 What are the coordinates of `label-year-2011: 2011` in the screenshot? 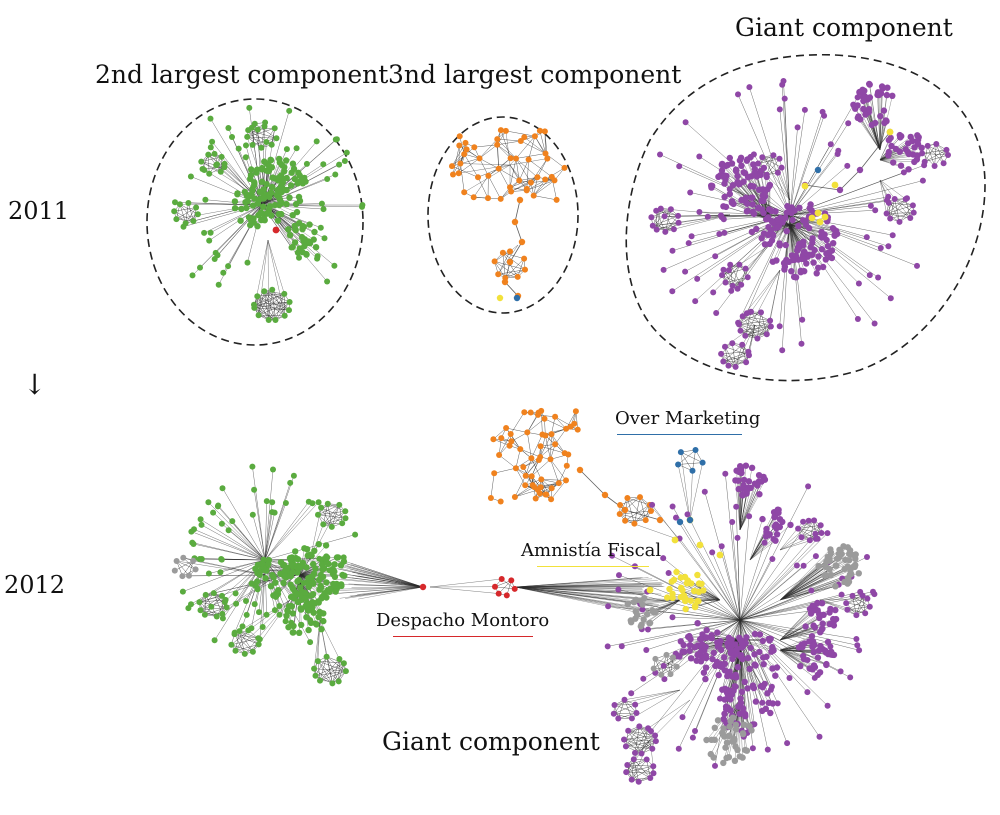 It's located at (39, 211).